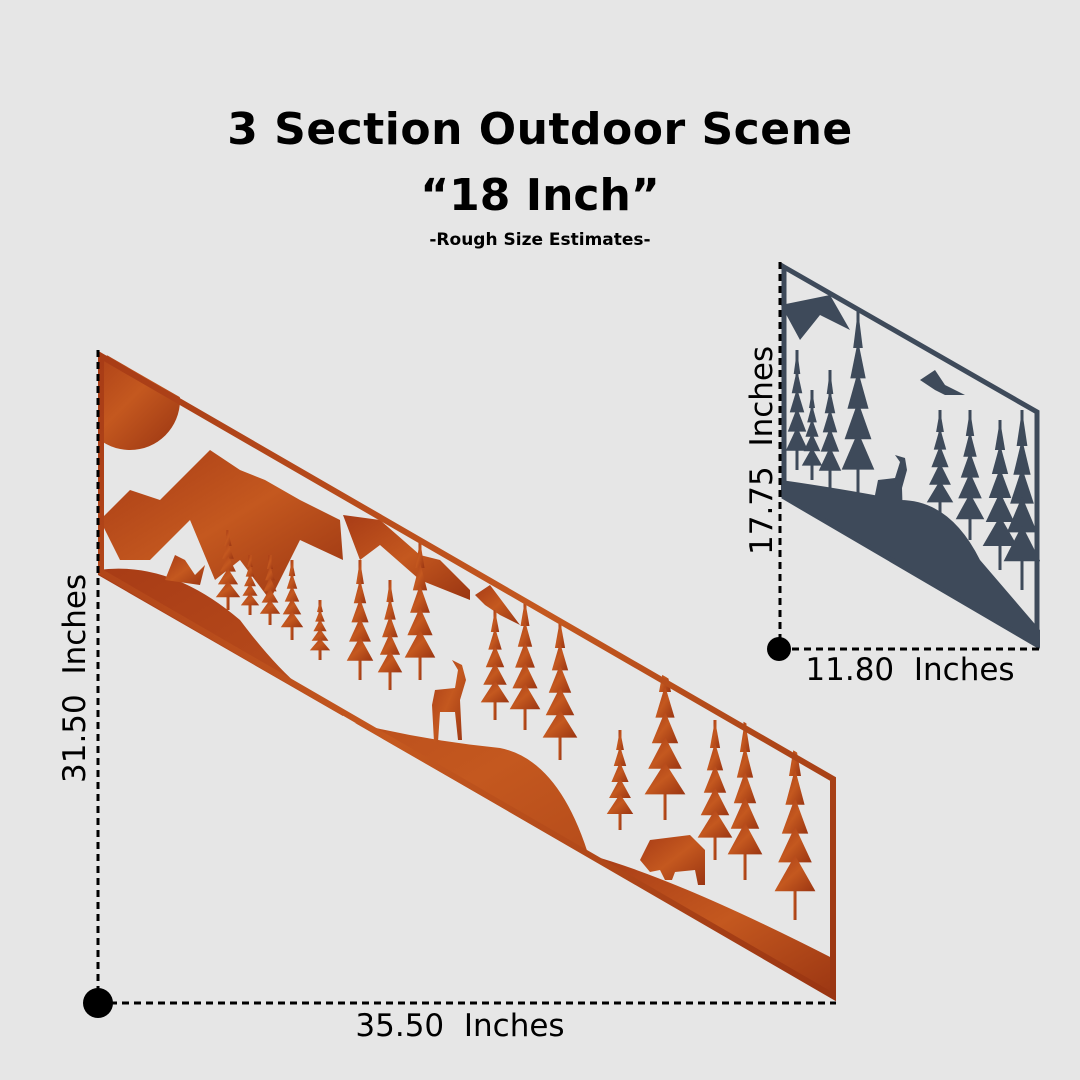  Describe the element at coordinates (449, 701) in the screenshot. I see `deer-icon` at that location.